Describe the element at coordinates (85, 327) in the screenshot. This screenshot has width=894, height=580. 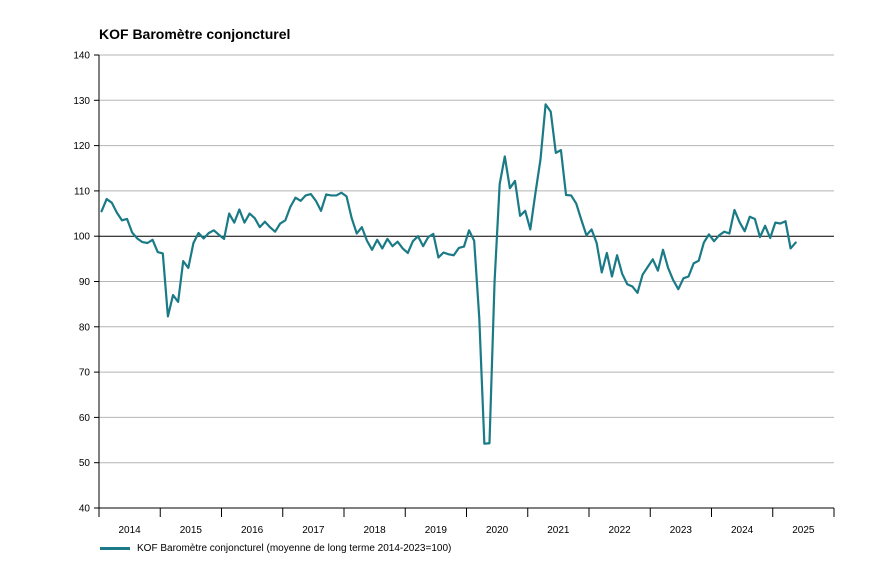
I see `y-tick-label: 80` at that location.